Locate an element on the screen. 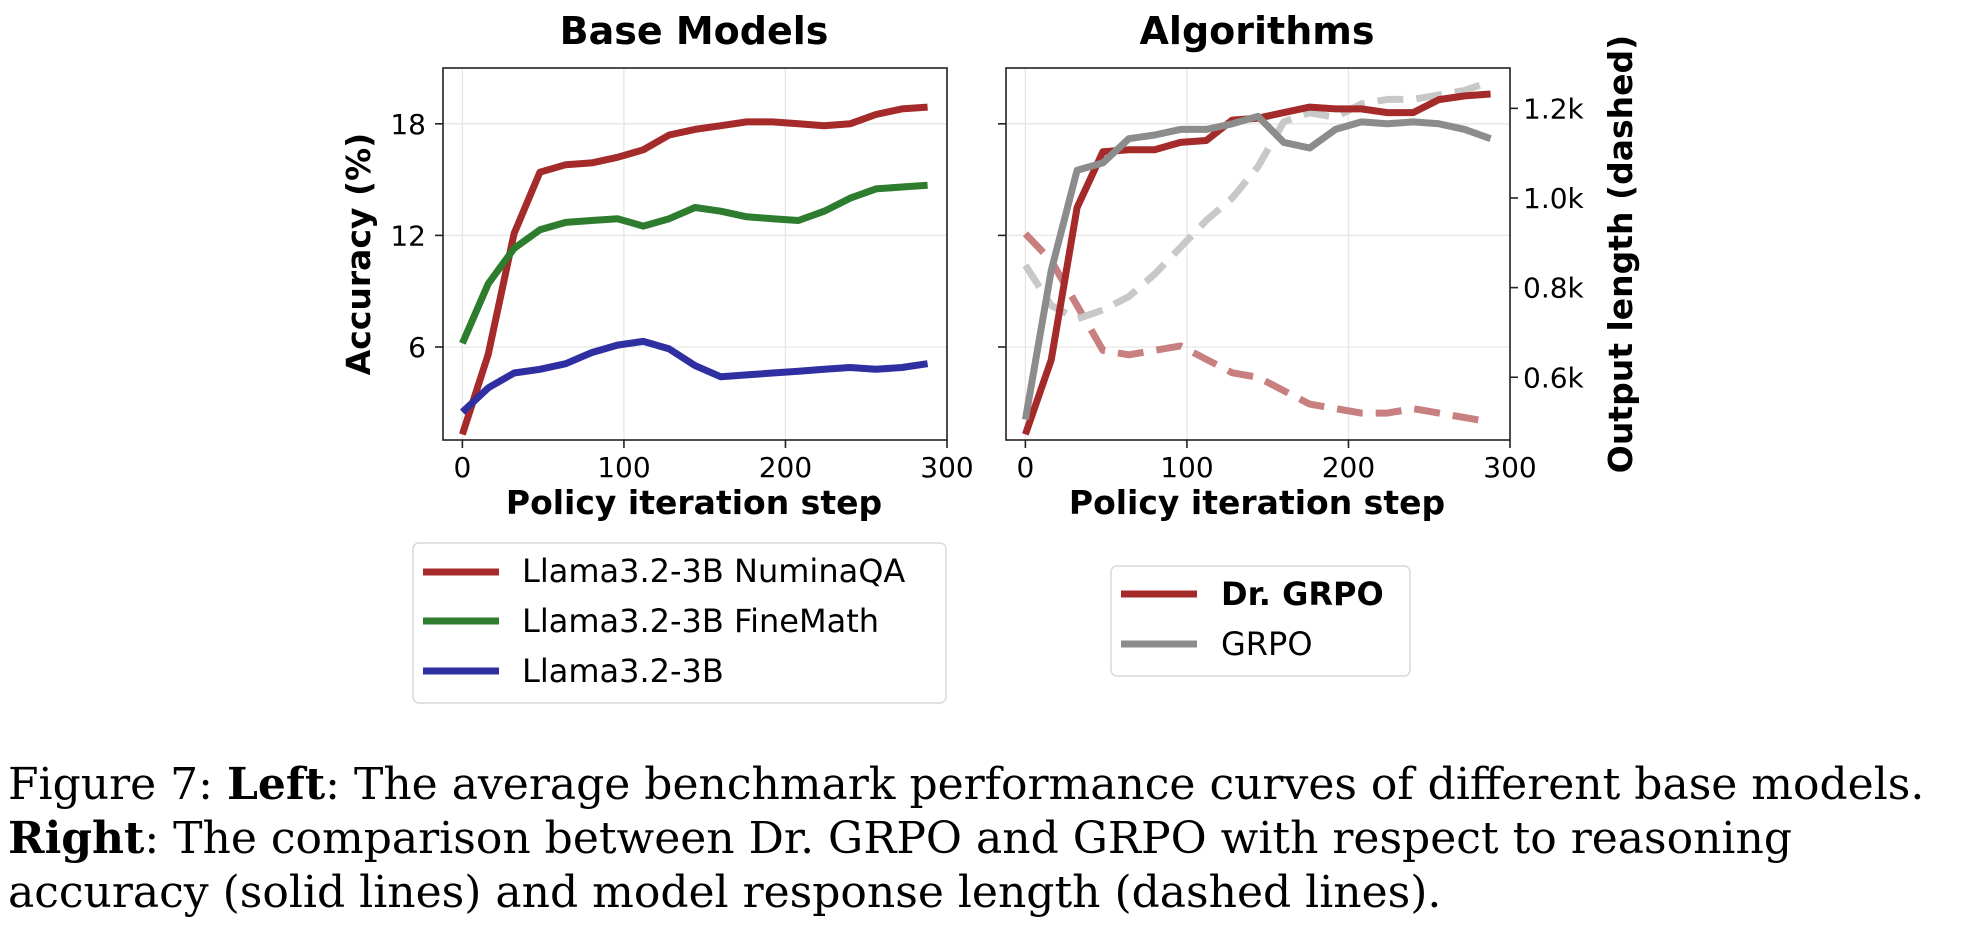 The image size is (1987, 937). left-x-ticks: 0 100 200 300 is located at coordinates (713, 462).